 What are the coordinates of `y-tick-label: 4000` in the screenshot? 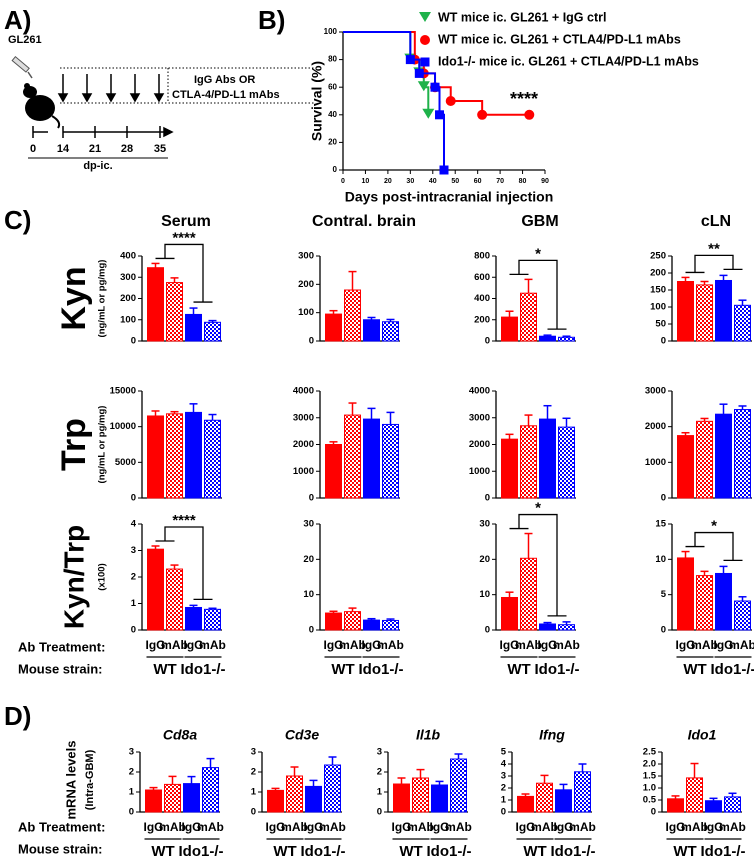 It's located at (479, 391).